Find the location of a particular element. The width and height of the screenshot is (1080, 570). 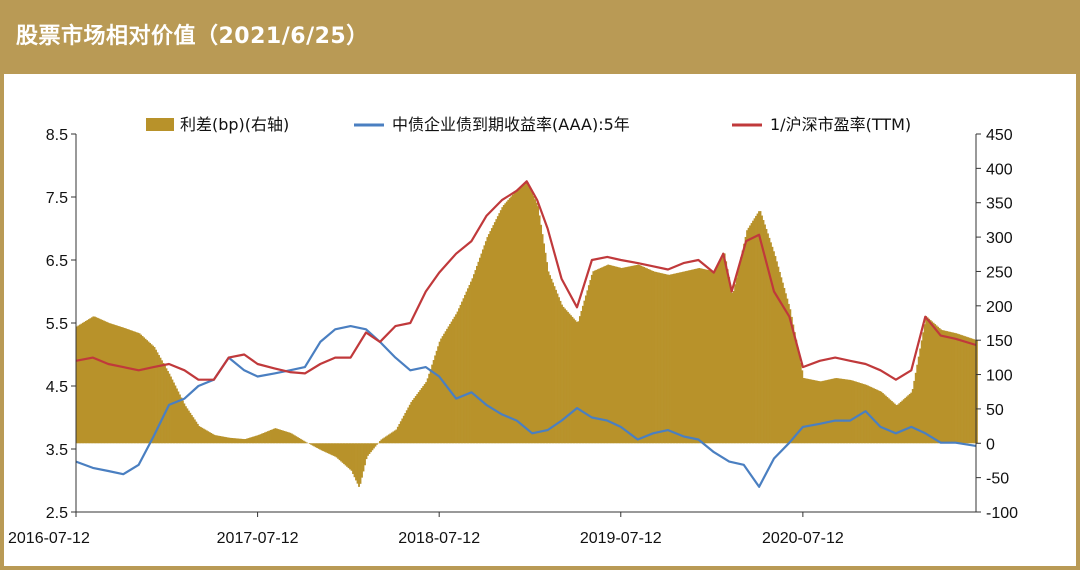

x-tick-label: 2017-07-12 is located at coordinates (258, 538).